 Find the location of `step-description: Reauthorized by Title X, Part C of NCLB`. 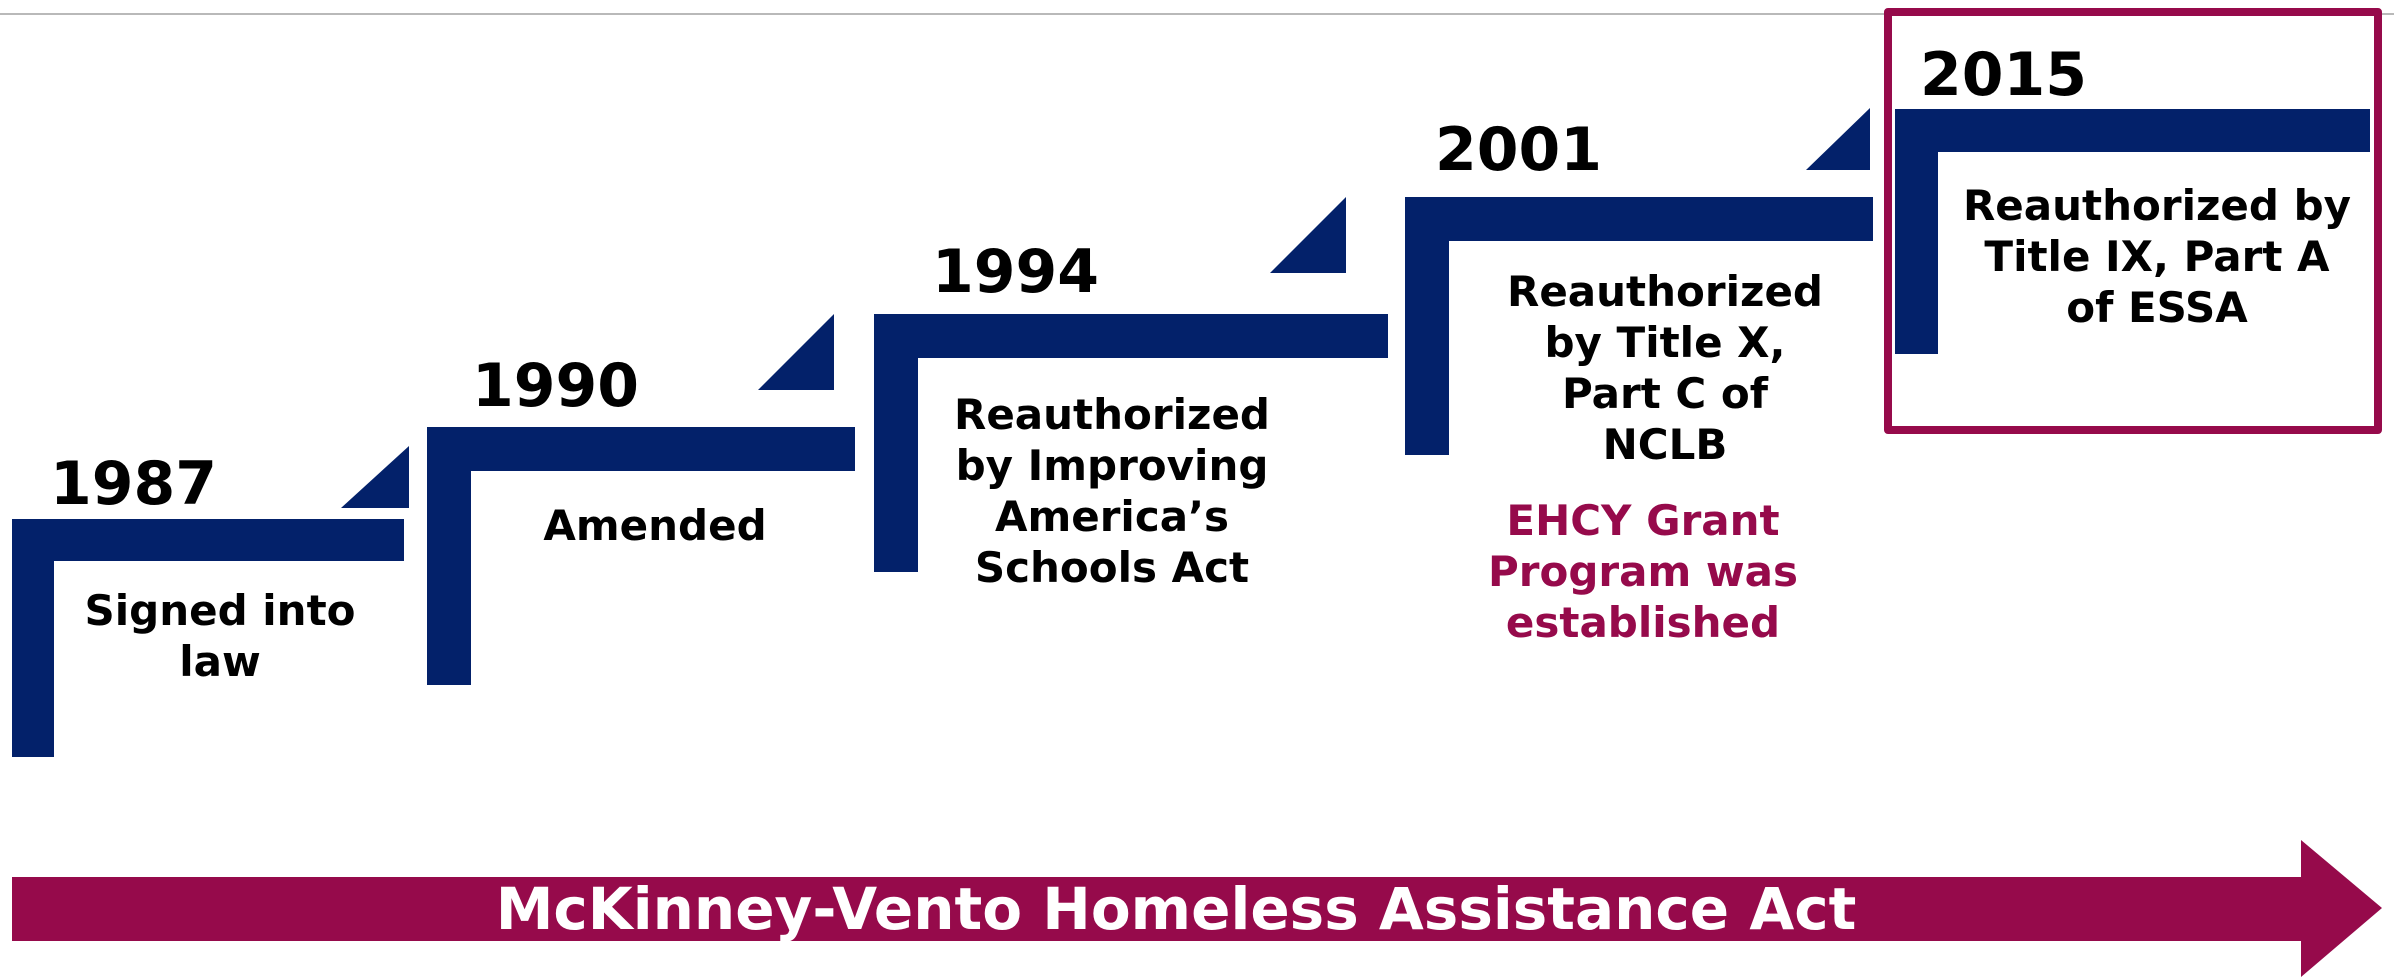

step-description: Reauthorized by Title X, Part C of NCLB is located at coordinates (1665, 368).